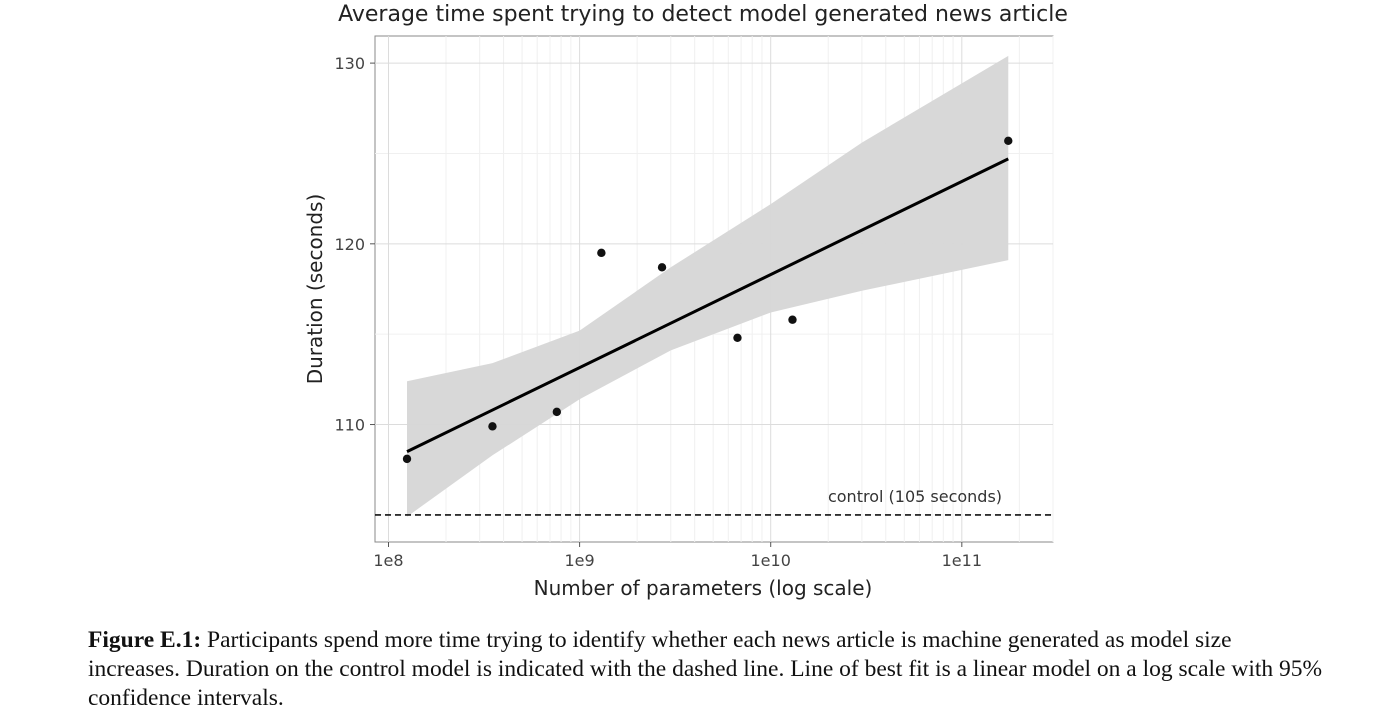 The width and height of the screenshot is (1400, 716). I want to click on y-tick-label: 130, so click(349, 63).